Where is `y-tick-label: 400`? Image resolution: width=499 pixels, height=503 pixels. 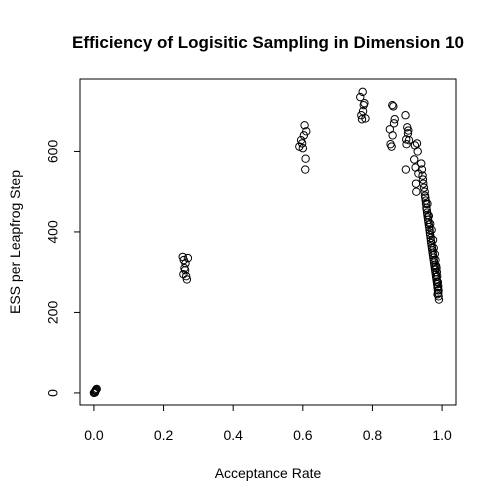 y-tick-label: 400 is located at coordinates (53, 232).